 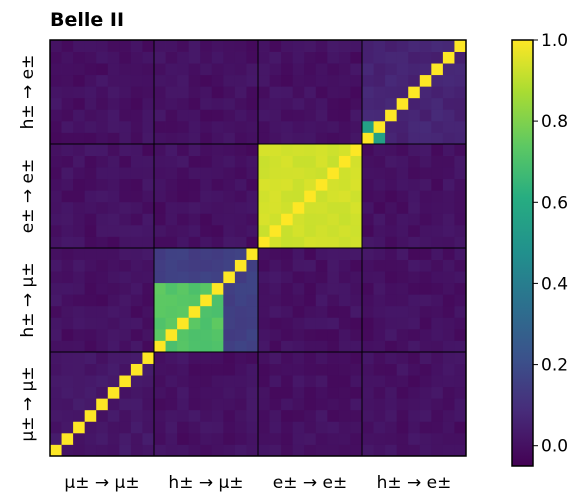 What do you see at coordinates (550, 244) in the screenshot?
I see `colorbar-ticks: 0.0 0.2 0.4 0.6 0.8 1.0` at bounding box center [550, 244].